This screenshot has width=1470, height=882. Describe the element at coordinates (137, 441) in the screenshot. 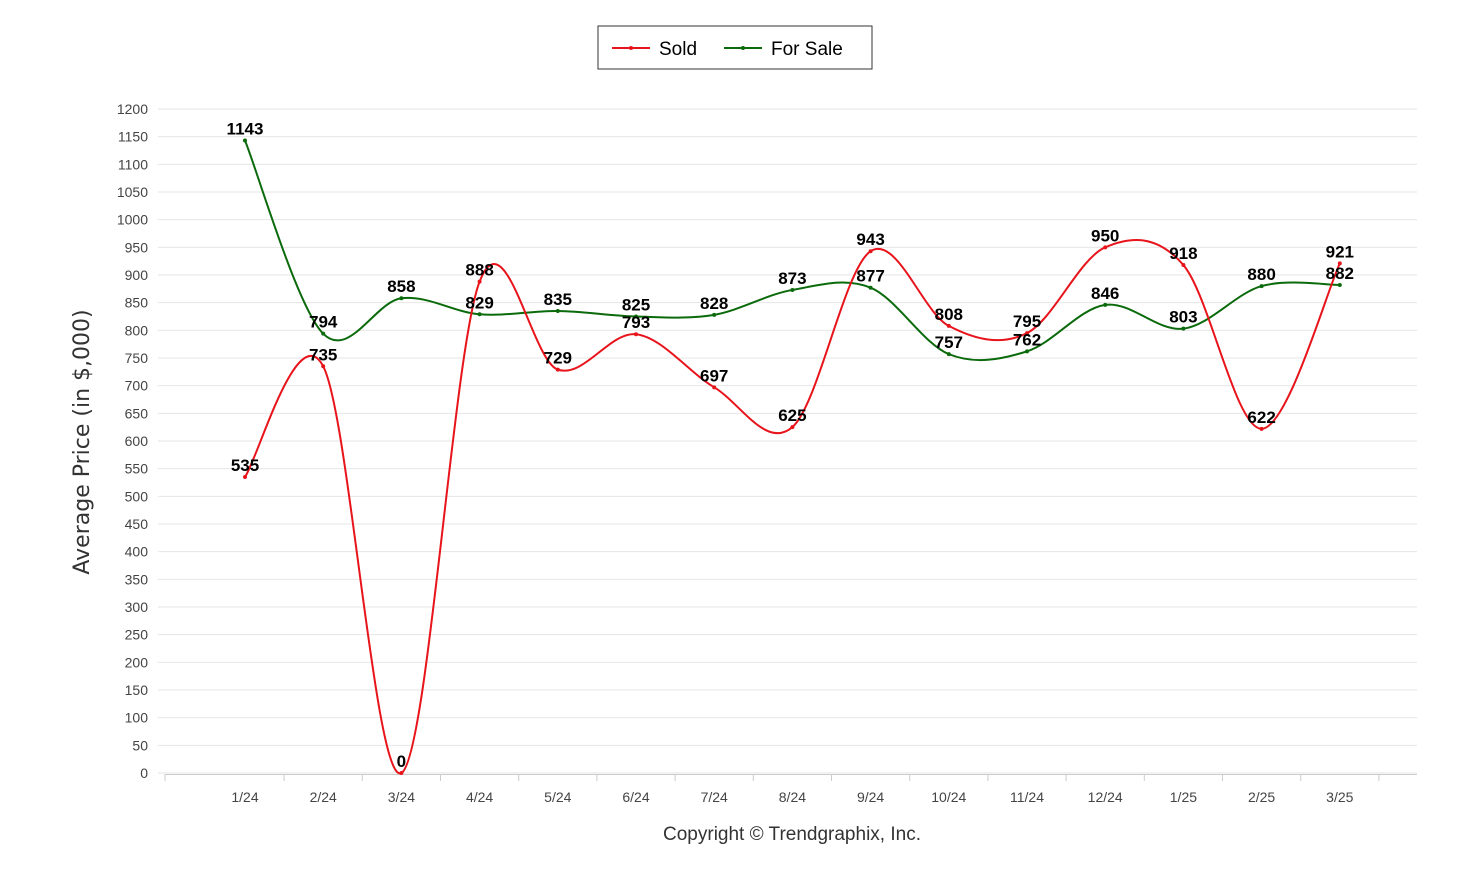

I see `y-tick-label: 600` at that location.